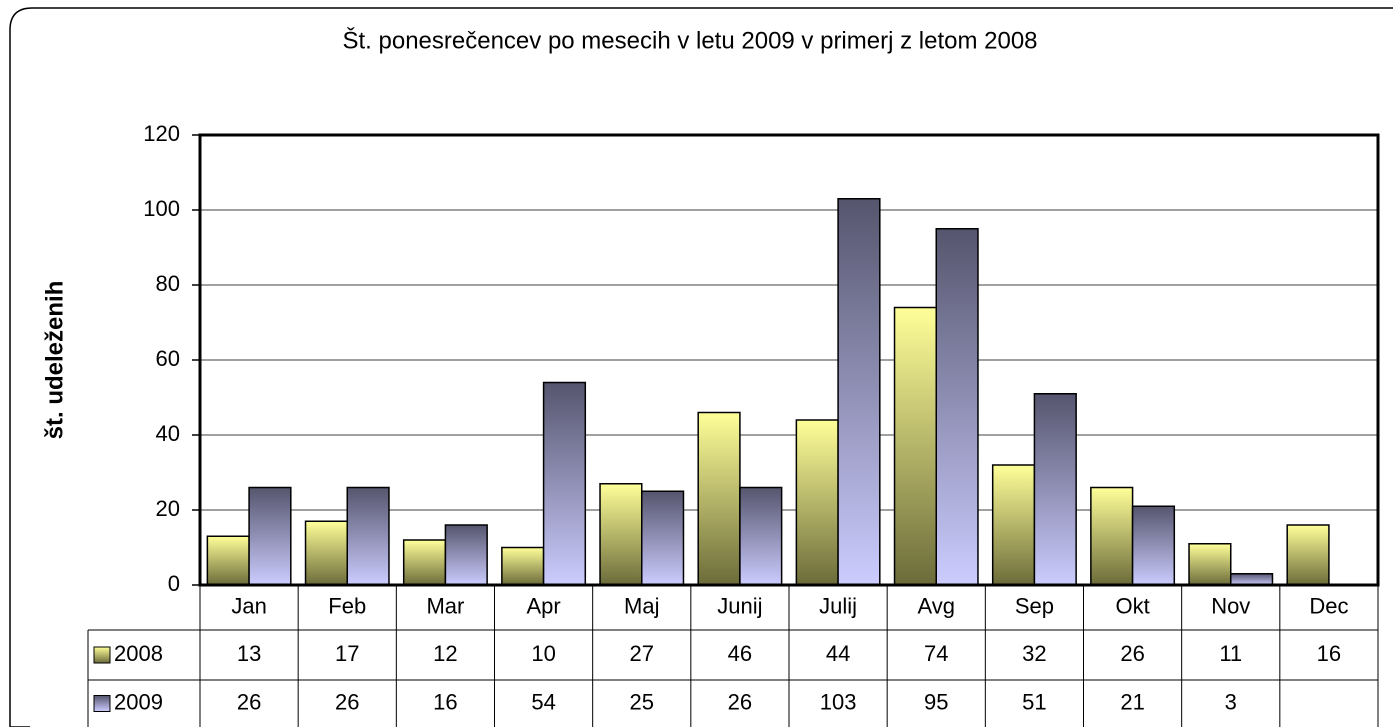  I want to click on x-tick-label: Julij, so click(838, 605).